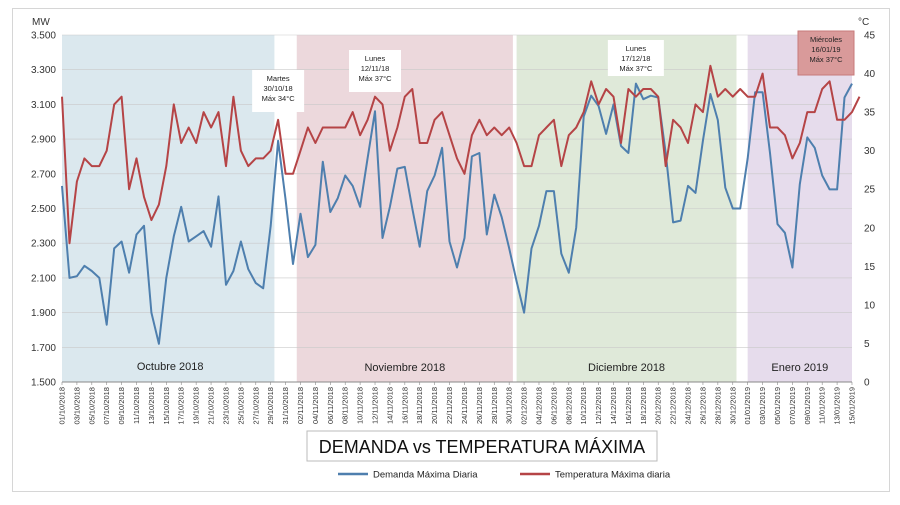 The width and height of the screenshot is (900, 505). What do you see at coordinates (538, 406) in the screenshot?
I see `x-tick-label: 04/12/2018` at bounding box center [538, 406].